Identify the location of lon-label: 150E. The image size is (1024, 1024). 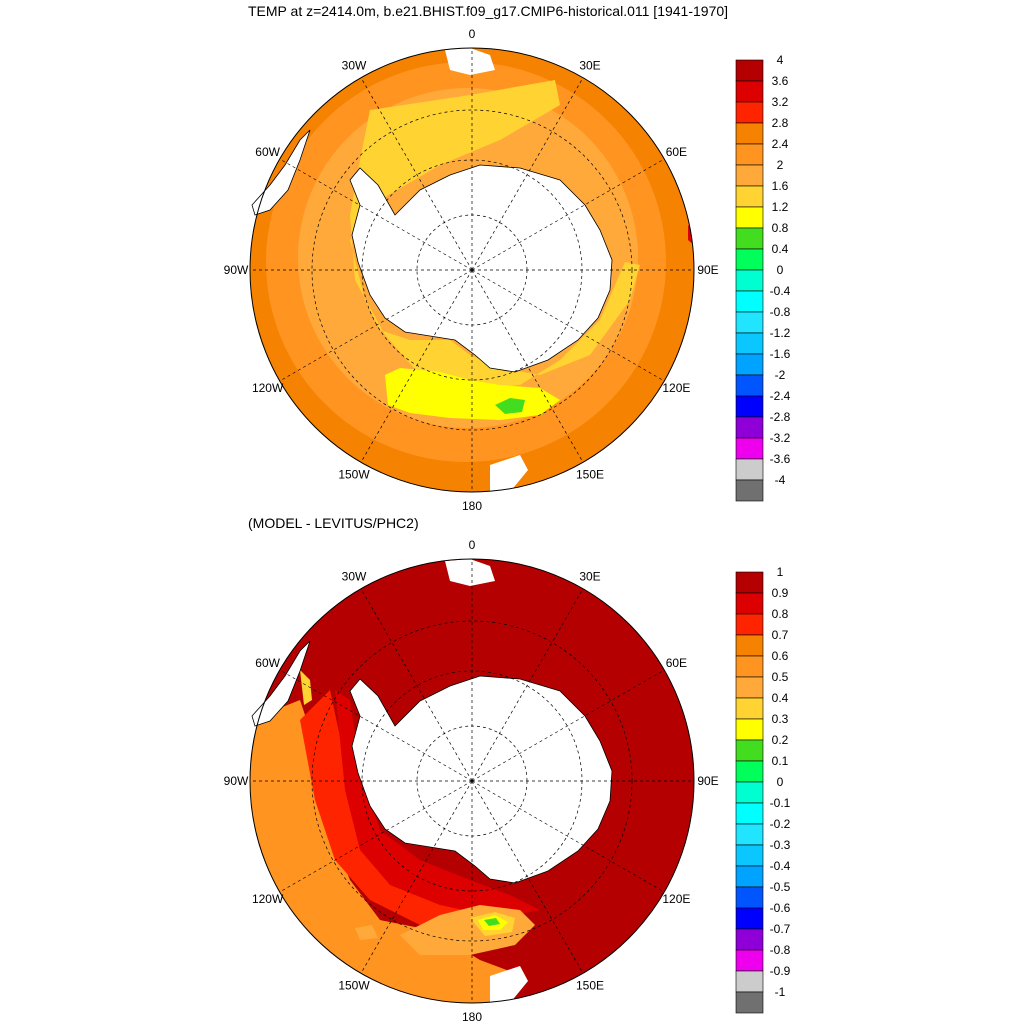
(590, 474).